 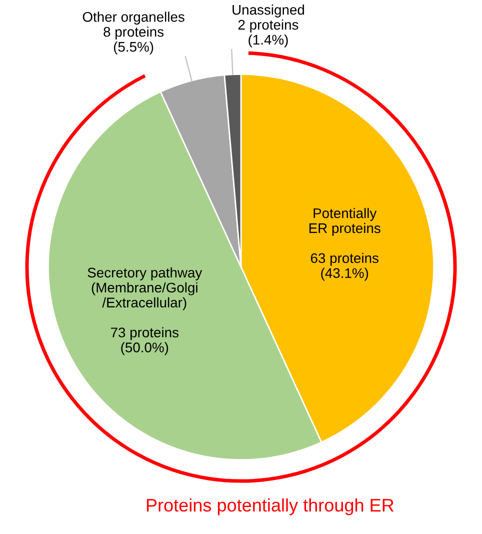 I want to click on data-label: 73 proteins (50.0%), so click(x=144, y=341).